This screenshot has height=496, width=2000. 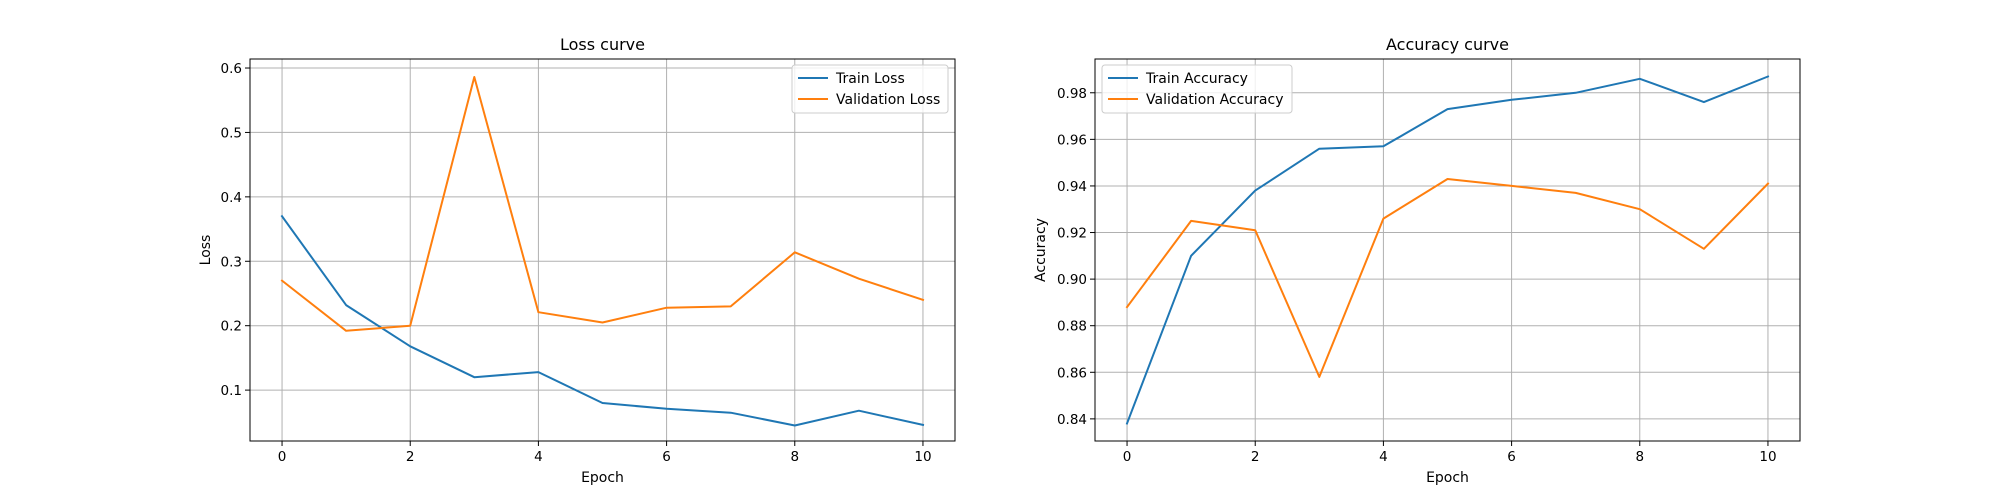 What do you see at coordinates (1127, 457) in the screenshot?
I see `accuracy-x-tick-label: 0` at bounding box center [1127, 457].